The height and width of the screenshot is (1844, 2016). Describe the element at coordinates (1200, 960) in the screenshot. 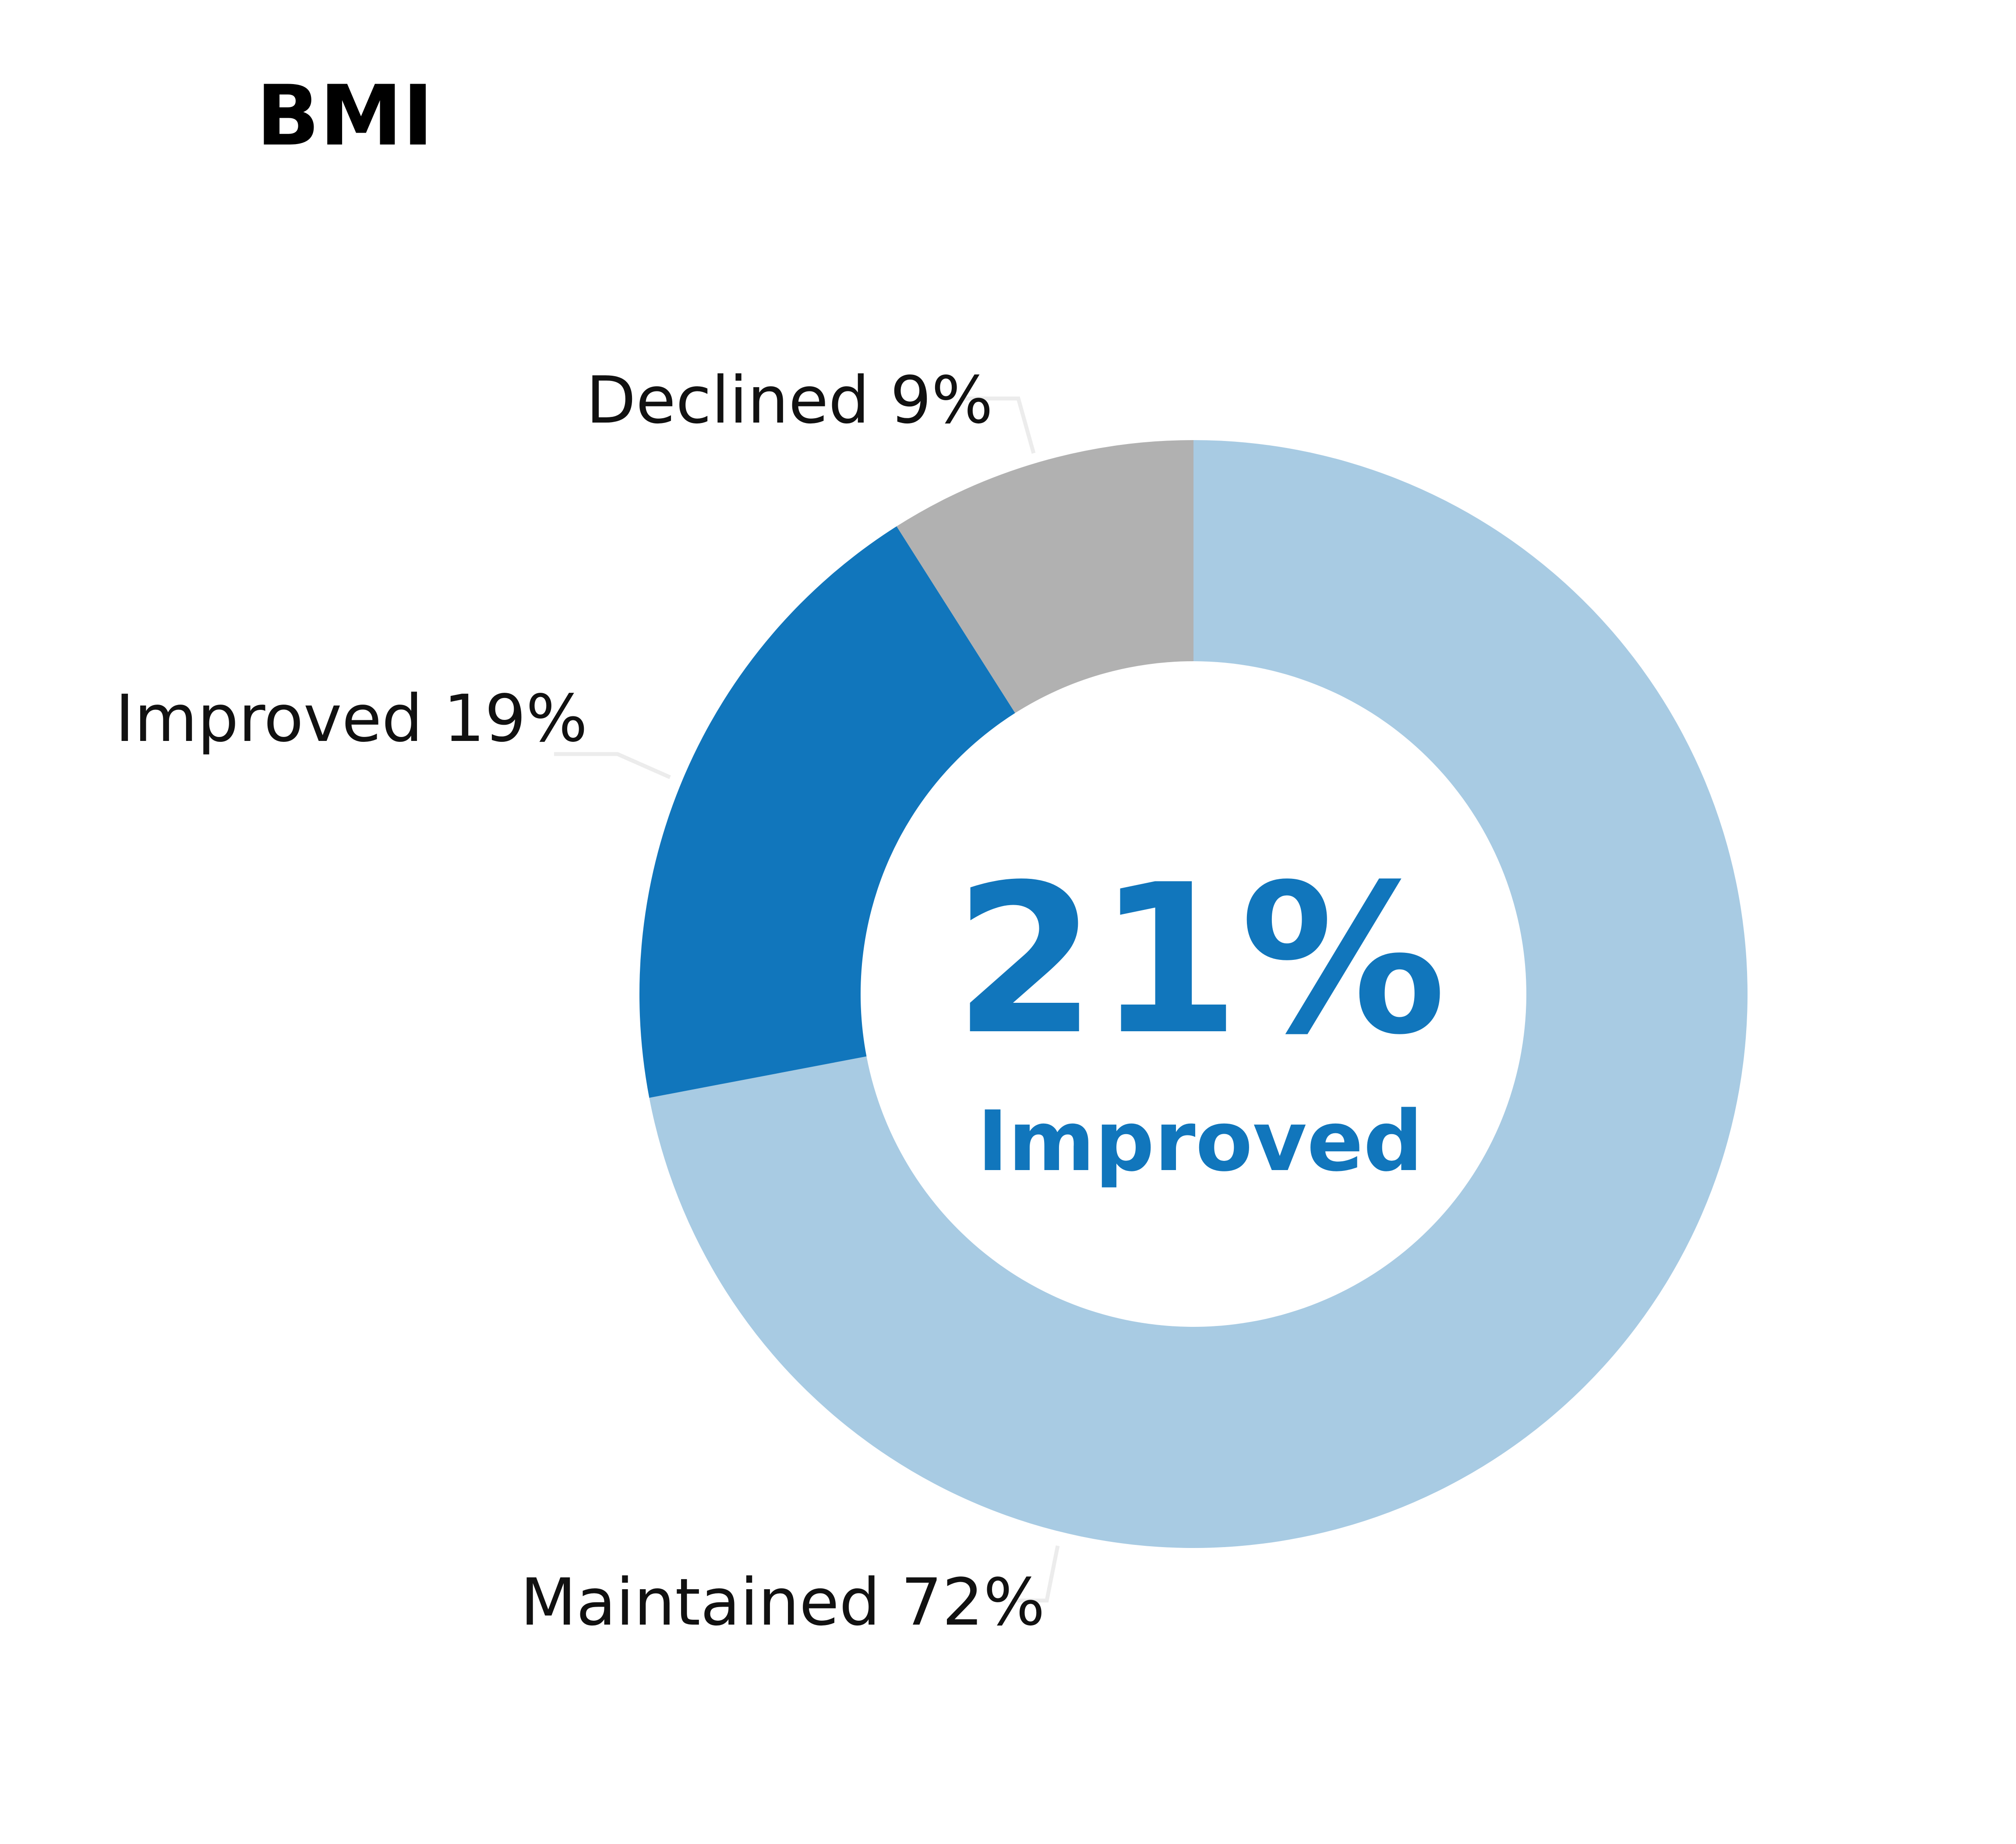

I see `center-value: 21%` at that location.